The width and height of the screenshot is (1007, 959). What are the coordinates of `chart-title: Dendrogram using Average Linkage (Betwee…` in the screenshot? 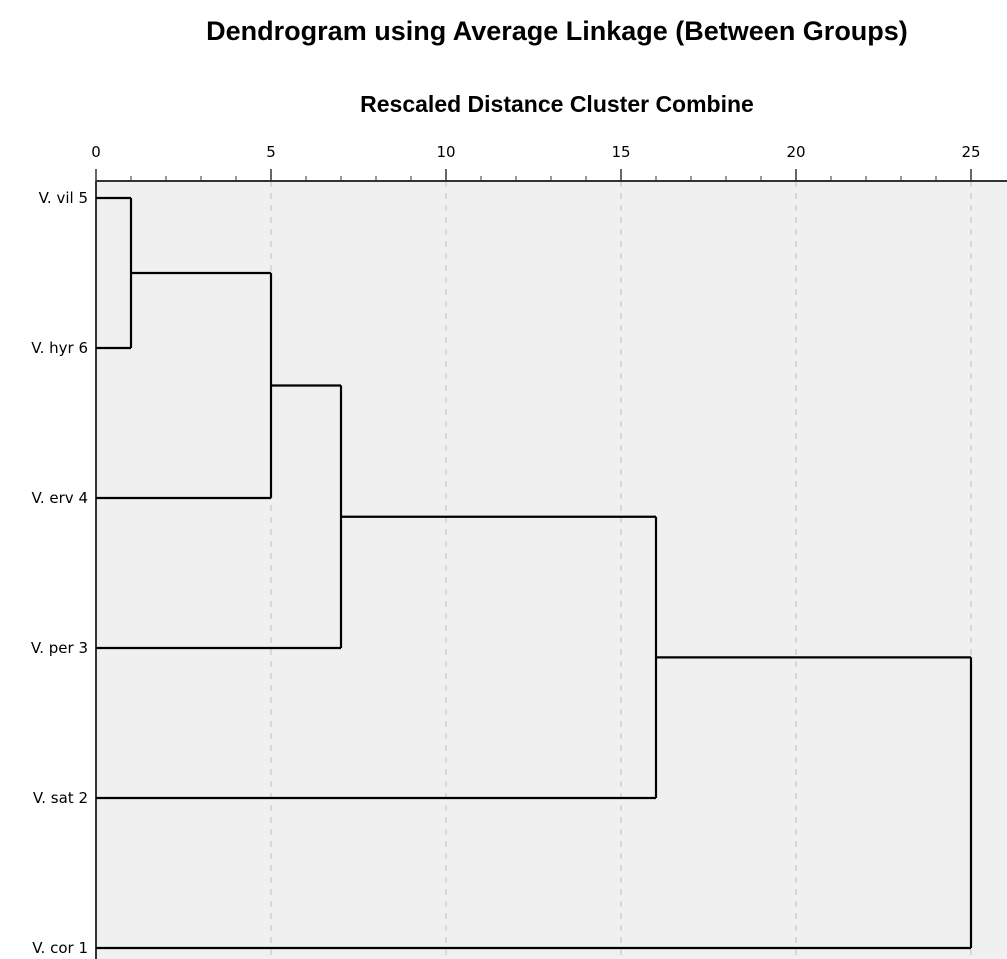 It's located at (557, 31).